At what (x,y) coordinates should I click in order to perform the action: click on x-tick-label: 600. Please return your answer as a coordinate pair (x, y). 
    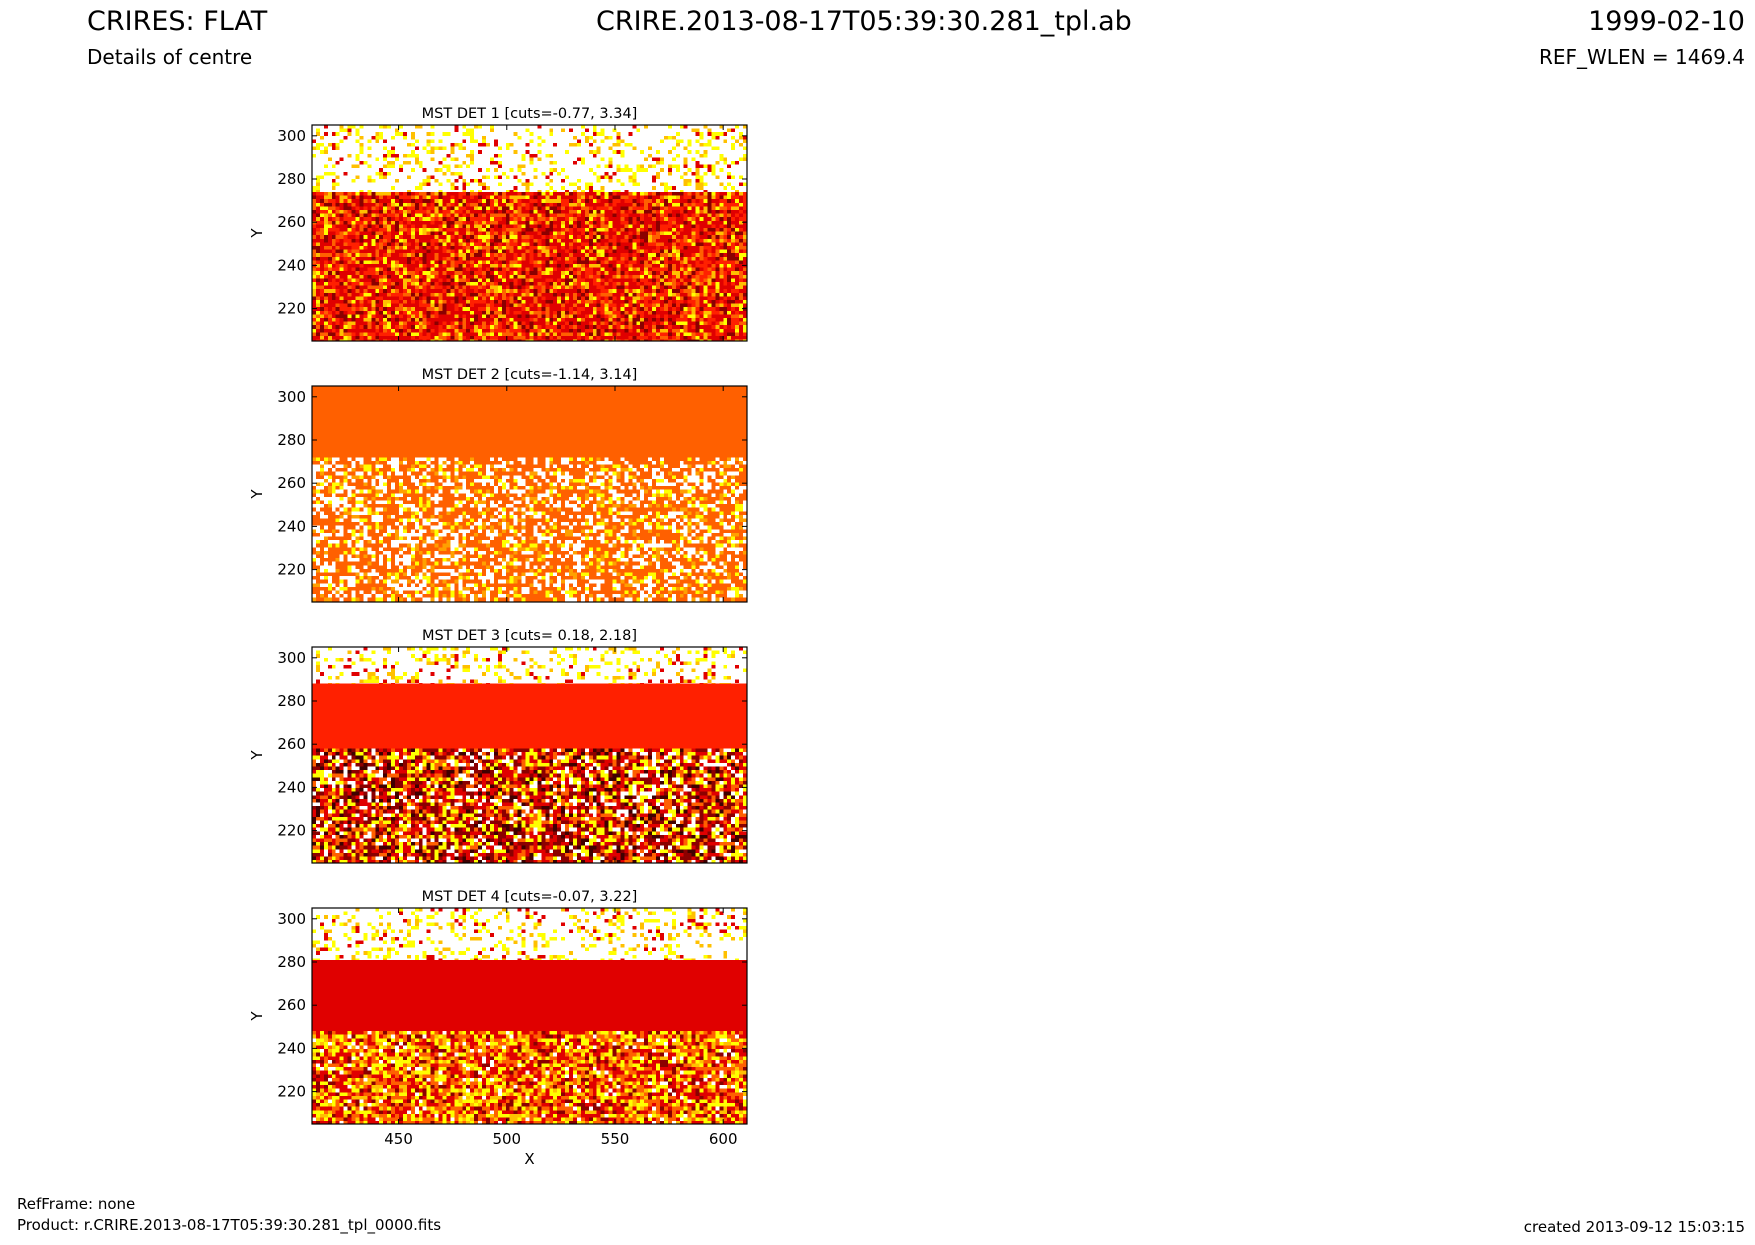
    Looking at the image, I should click on (723, 1139).